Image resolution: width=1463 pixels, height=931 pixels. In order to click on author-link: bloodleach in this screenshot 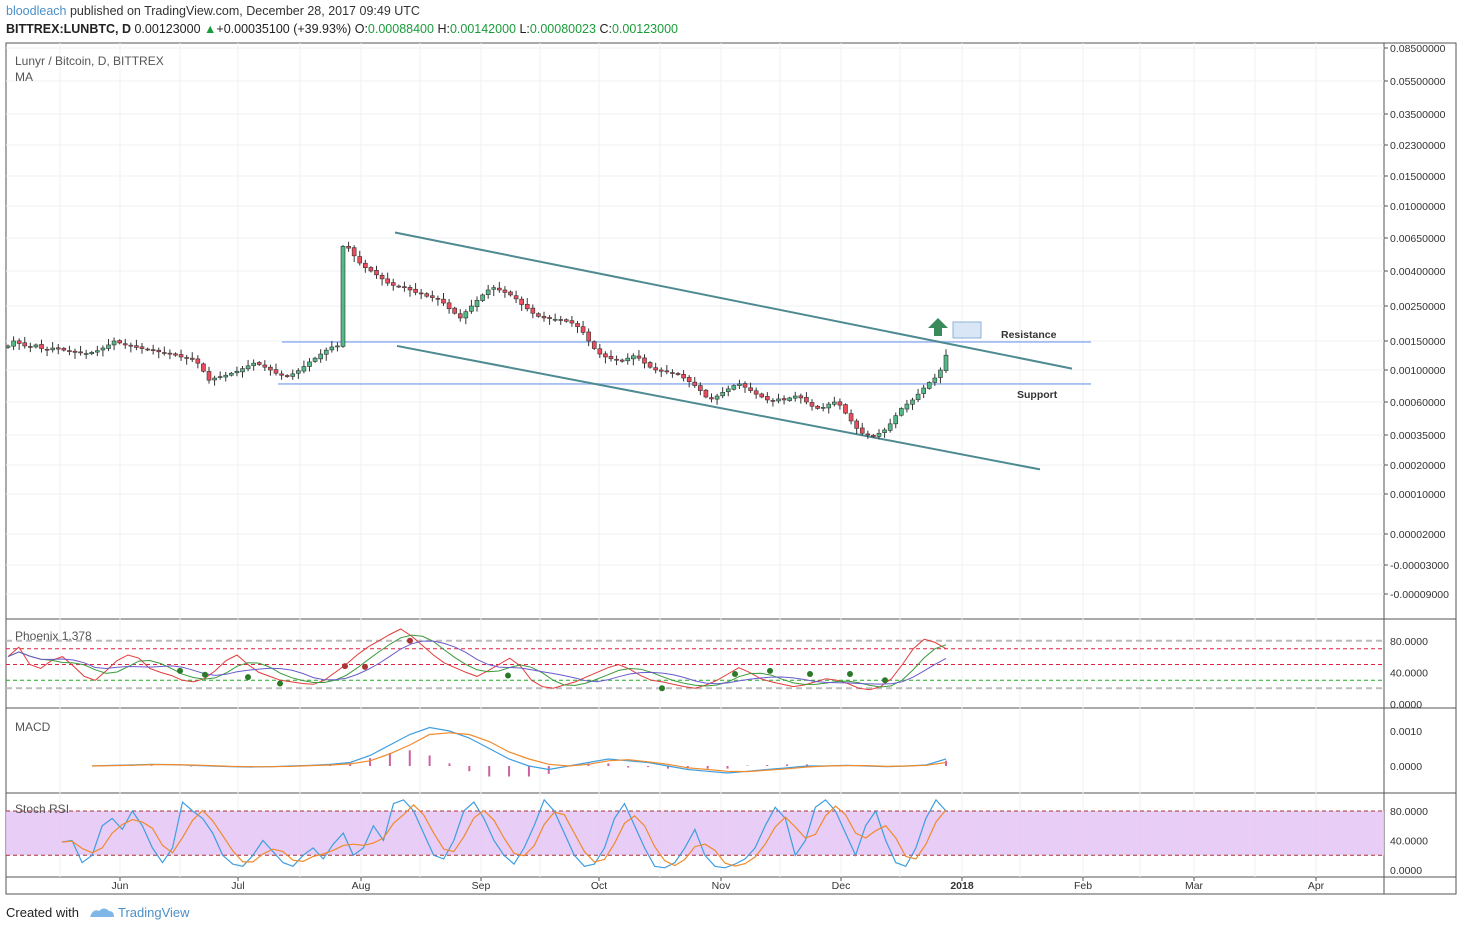, I will do `click(36, 11)`.